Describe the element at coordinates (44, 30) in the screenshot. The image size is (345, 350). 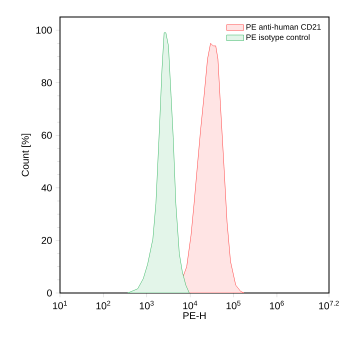
I see `y-tick-label: 100` at that location.